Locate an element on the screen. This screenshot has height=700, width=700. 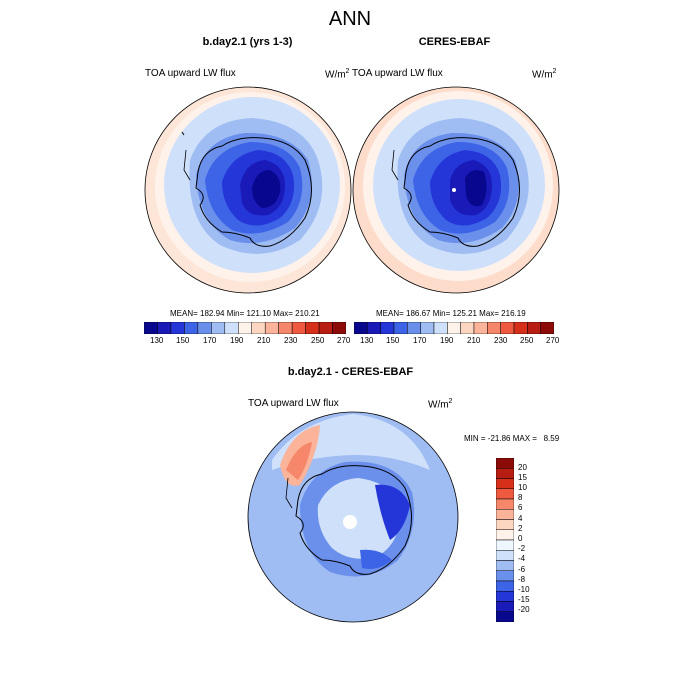
cb-diff-label: 0 is located at coordinates (520, 538).